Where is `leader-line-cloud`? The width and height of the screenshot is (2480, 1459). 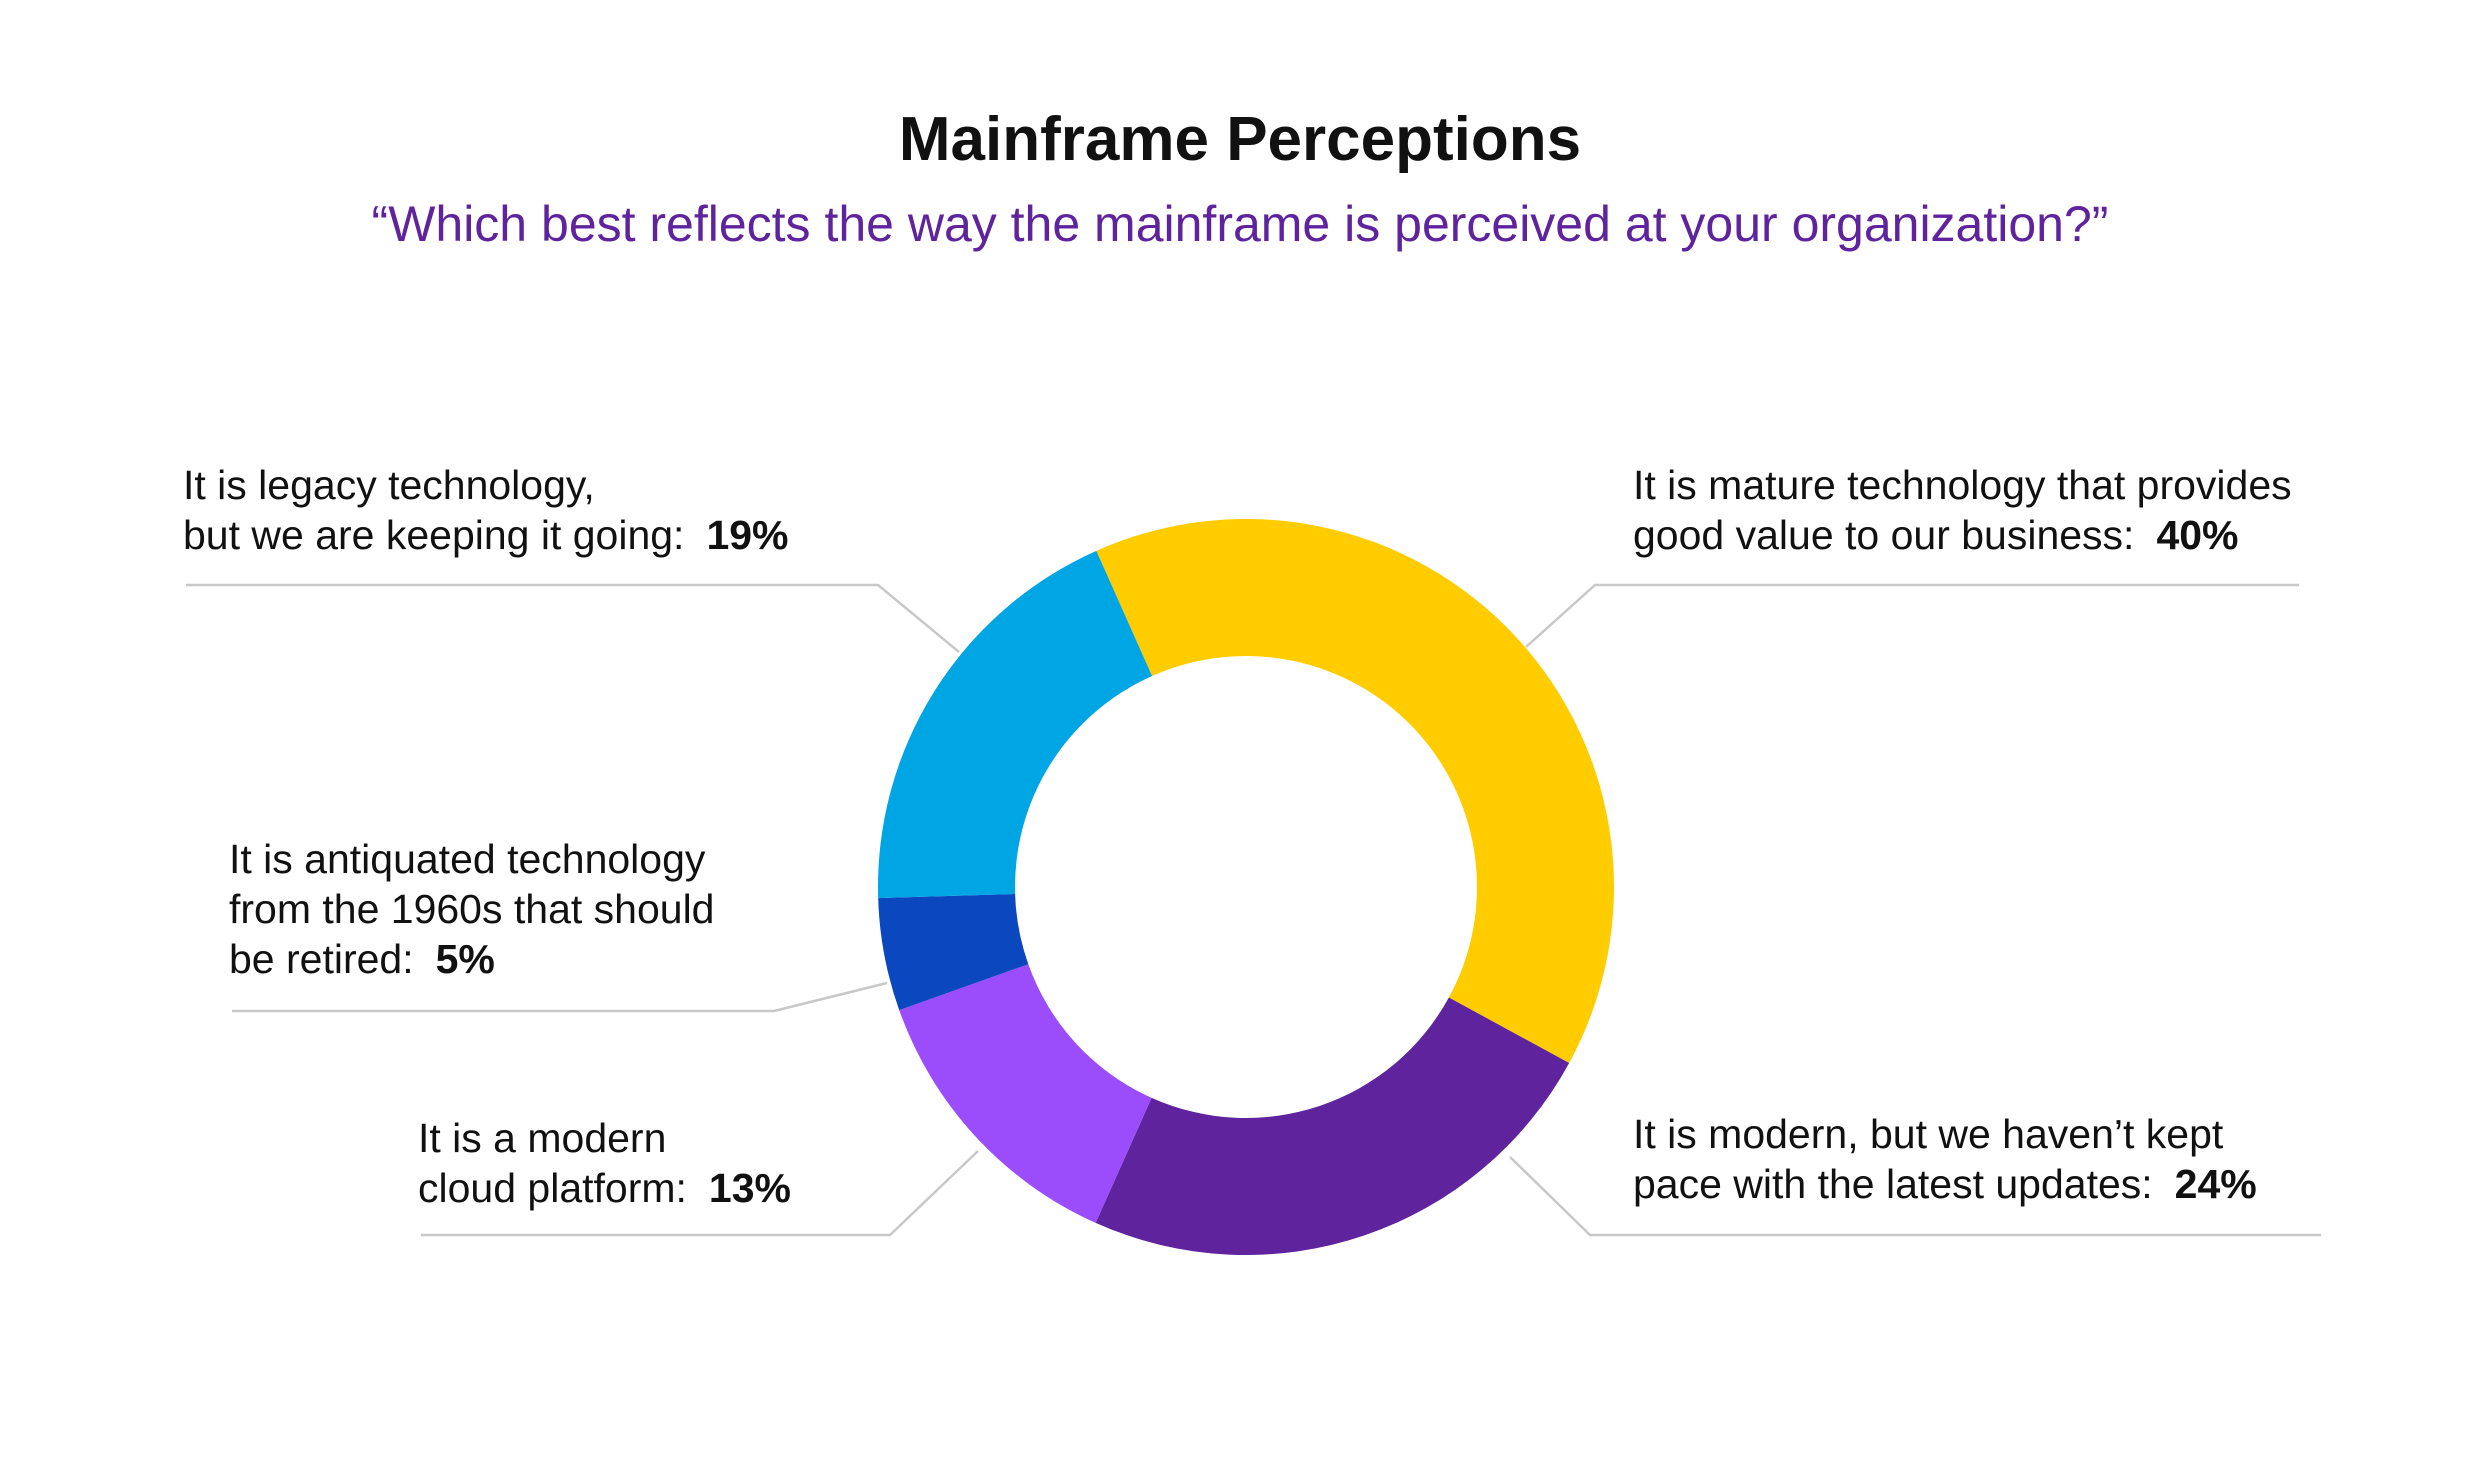 leader-line-cloud is located at coordinates (700, 1193).